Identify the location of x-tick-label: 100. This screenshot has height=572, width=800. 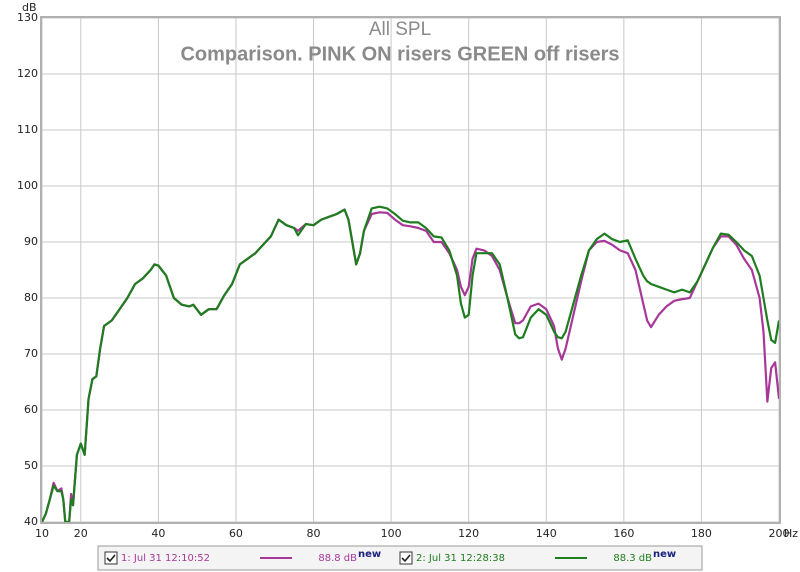
(391, 533).